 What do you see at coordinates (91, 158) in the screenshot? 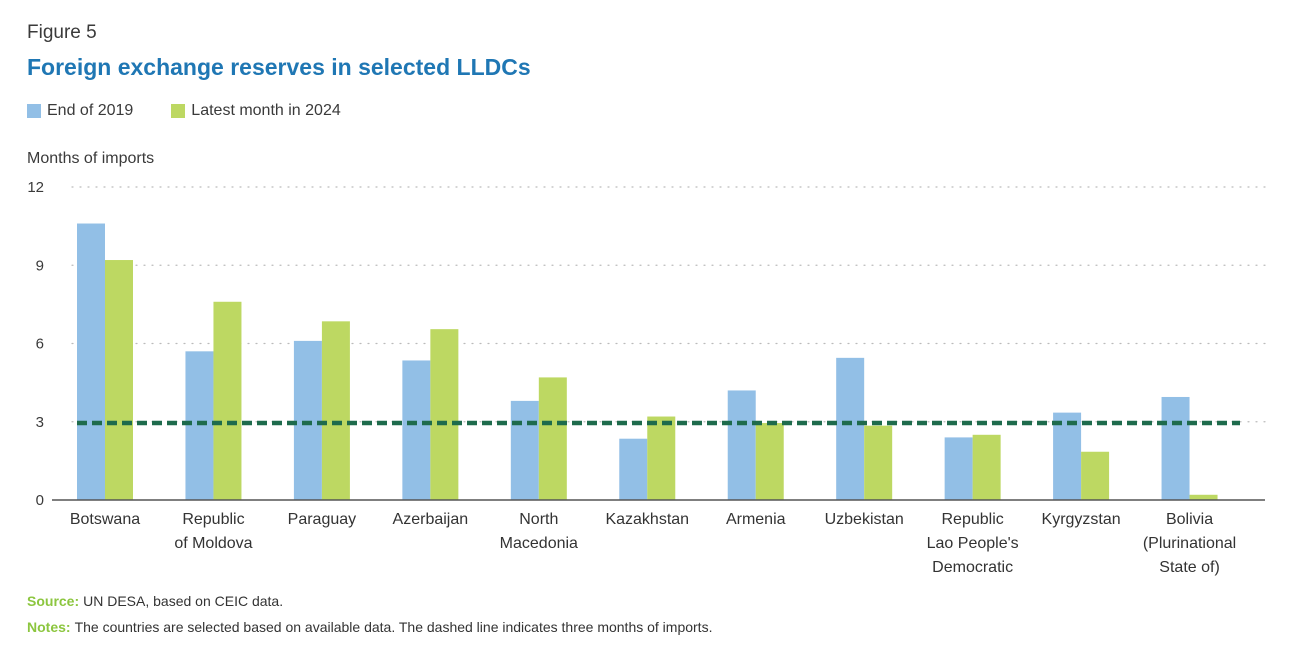
I see `y-axis-label: Months of imports` at bounding box center [91, 158].